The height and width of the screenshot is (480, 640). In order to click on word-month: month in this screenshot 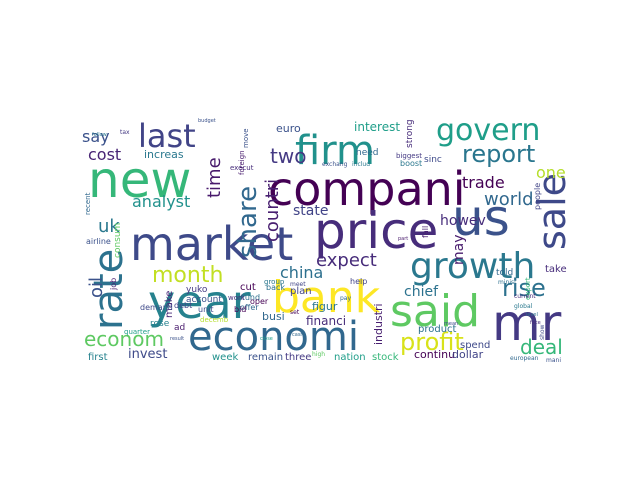, I will do `click(187, 275)`.